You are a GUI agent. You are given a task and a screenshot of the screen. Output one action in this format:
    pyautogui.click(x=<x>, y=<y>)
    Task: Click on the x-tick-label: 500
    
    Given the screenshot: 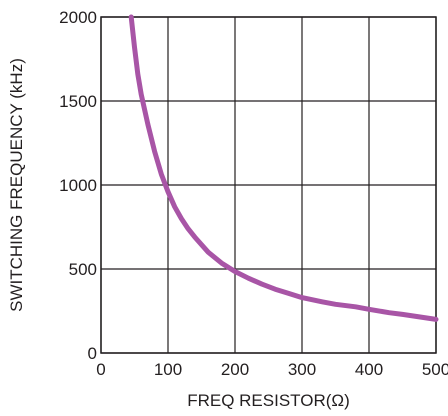 What is the action you would take?
    pyautogui.click(x=435, y=369)
    